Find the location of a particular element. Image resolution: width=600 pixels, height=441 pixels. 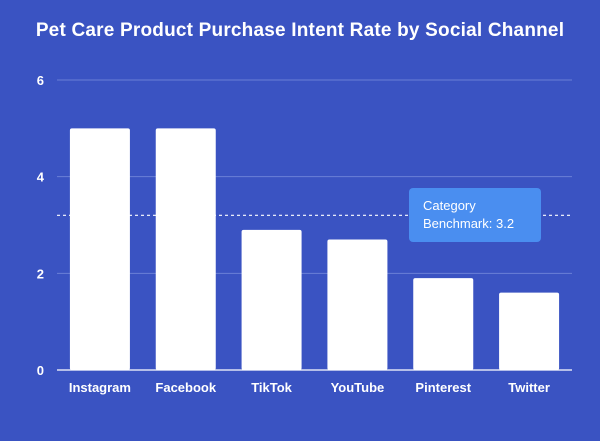

bar-instagram is located at coordinates (99, 249).